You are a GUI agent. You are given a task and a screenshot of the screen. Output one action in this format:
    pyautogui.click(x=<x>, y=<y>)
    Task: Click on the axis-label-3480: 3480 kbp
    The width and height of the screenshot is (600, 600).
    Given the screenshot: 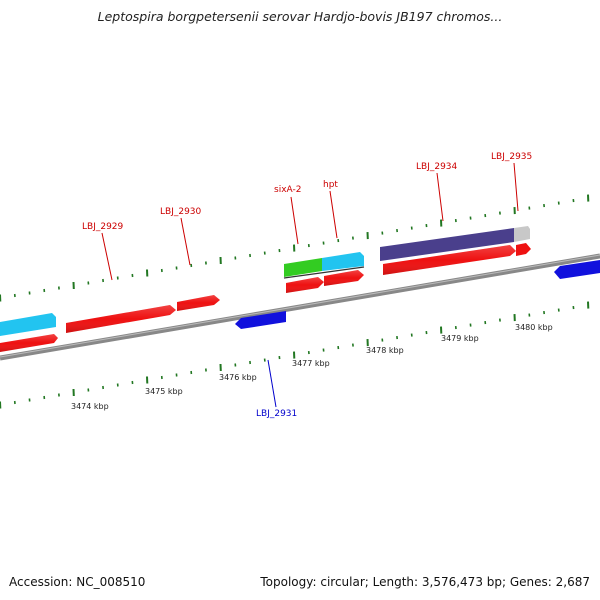 What is the action you would take?
    pyautogui.click(x=534, y=327)
    